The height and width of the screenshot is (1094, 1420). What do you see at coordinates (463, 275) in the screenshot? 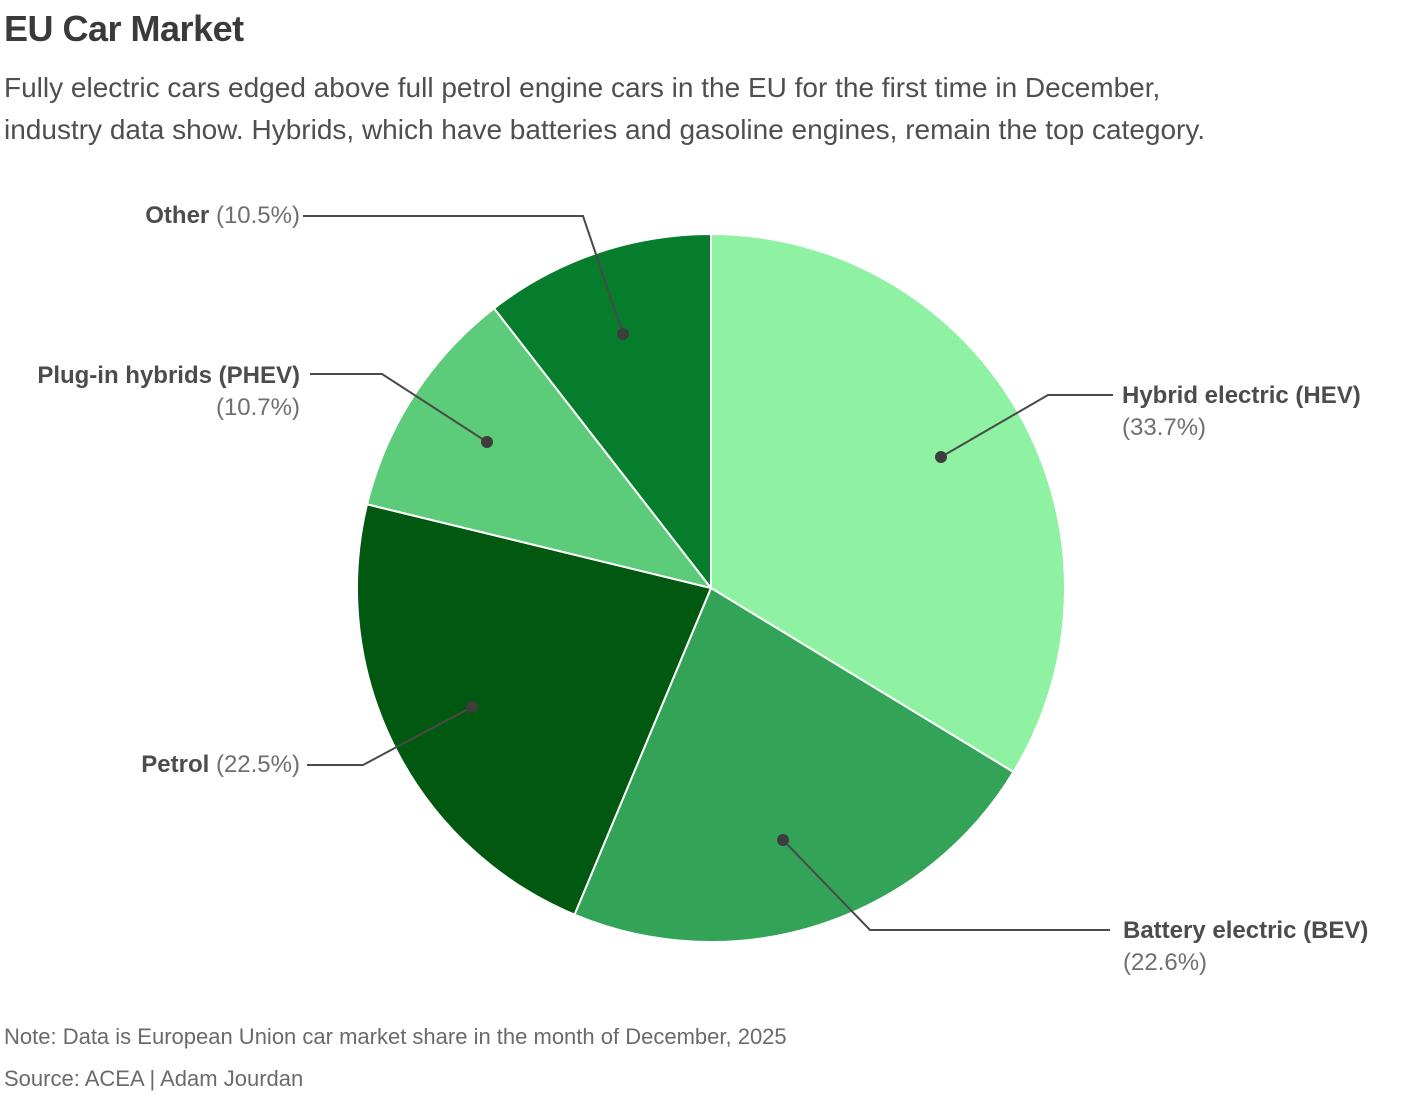
I see `leader-line-other` at bounding box center [463, 275].